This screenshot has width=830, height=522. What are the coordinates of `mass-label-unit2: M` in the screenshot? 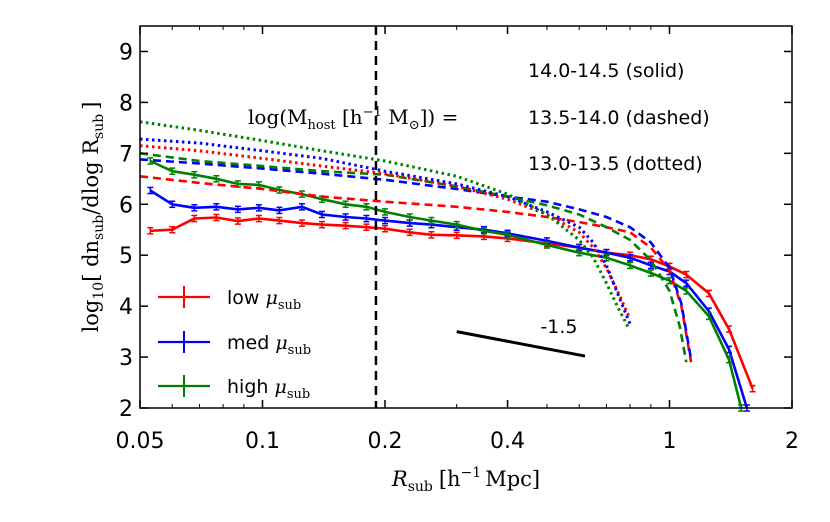 It's located at (395, 117).